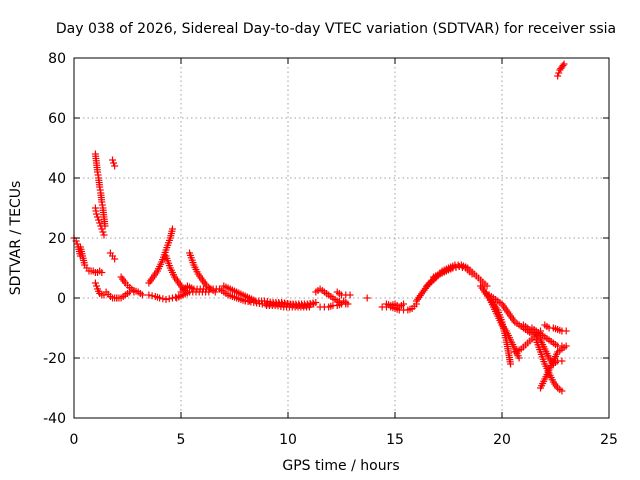  Describe the element at coordinates (395, 305) in the screenshot. I see `series-arc-15h-b` at that location.